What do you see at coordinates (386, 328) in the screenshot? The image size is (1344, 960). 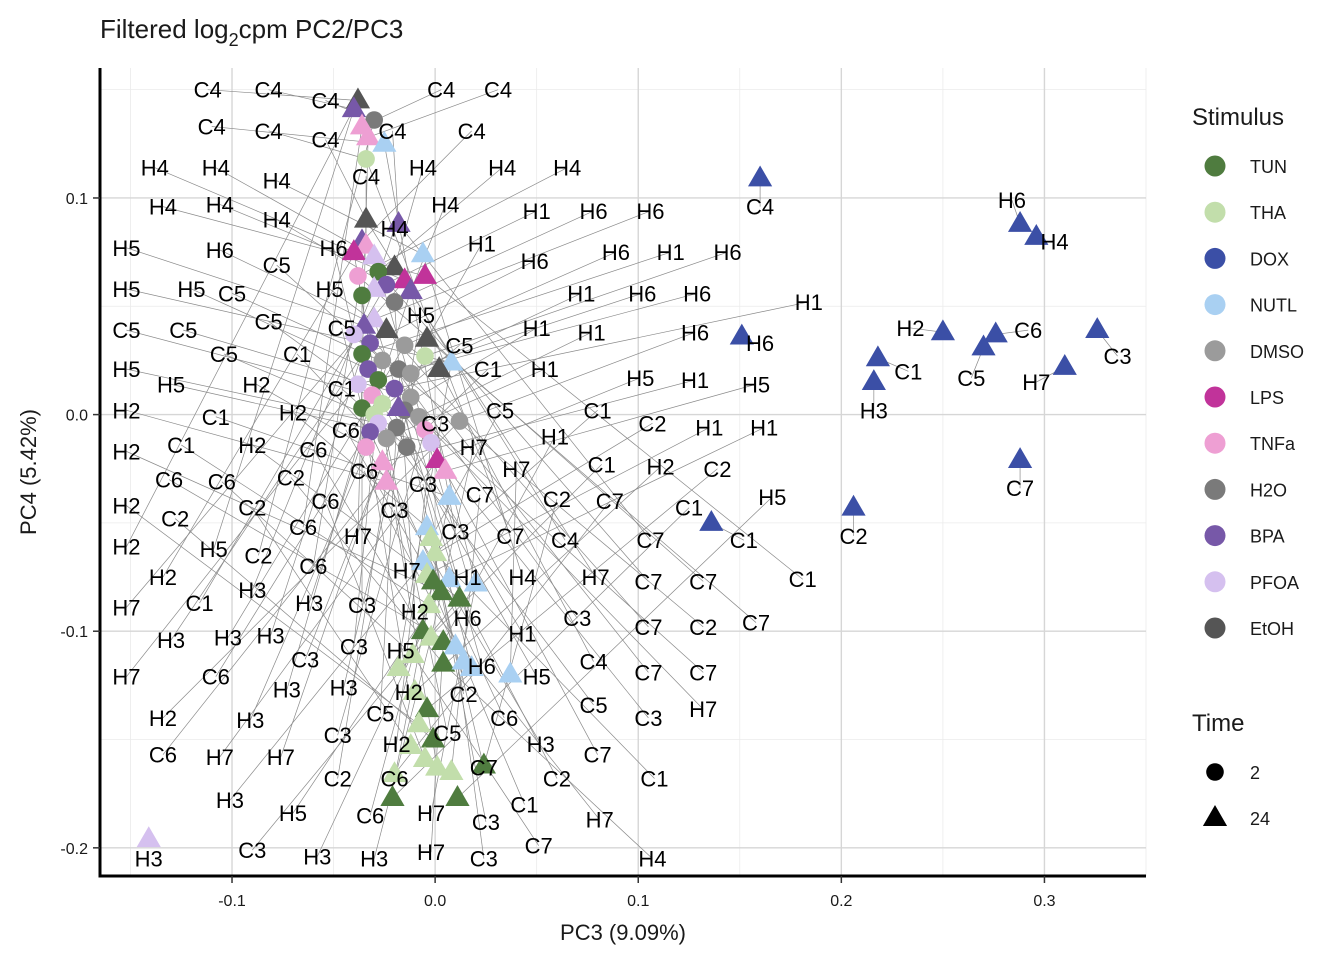 I see `point-etoh` at bounding box center [386, 328].